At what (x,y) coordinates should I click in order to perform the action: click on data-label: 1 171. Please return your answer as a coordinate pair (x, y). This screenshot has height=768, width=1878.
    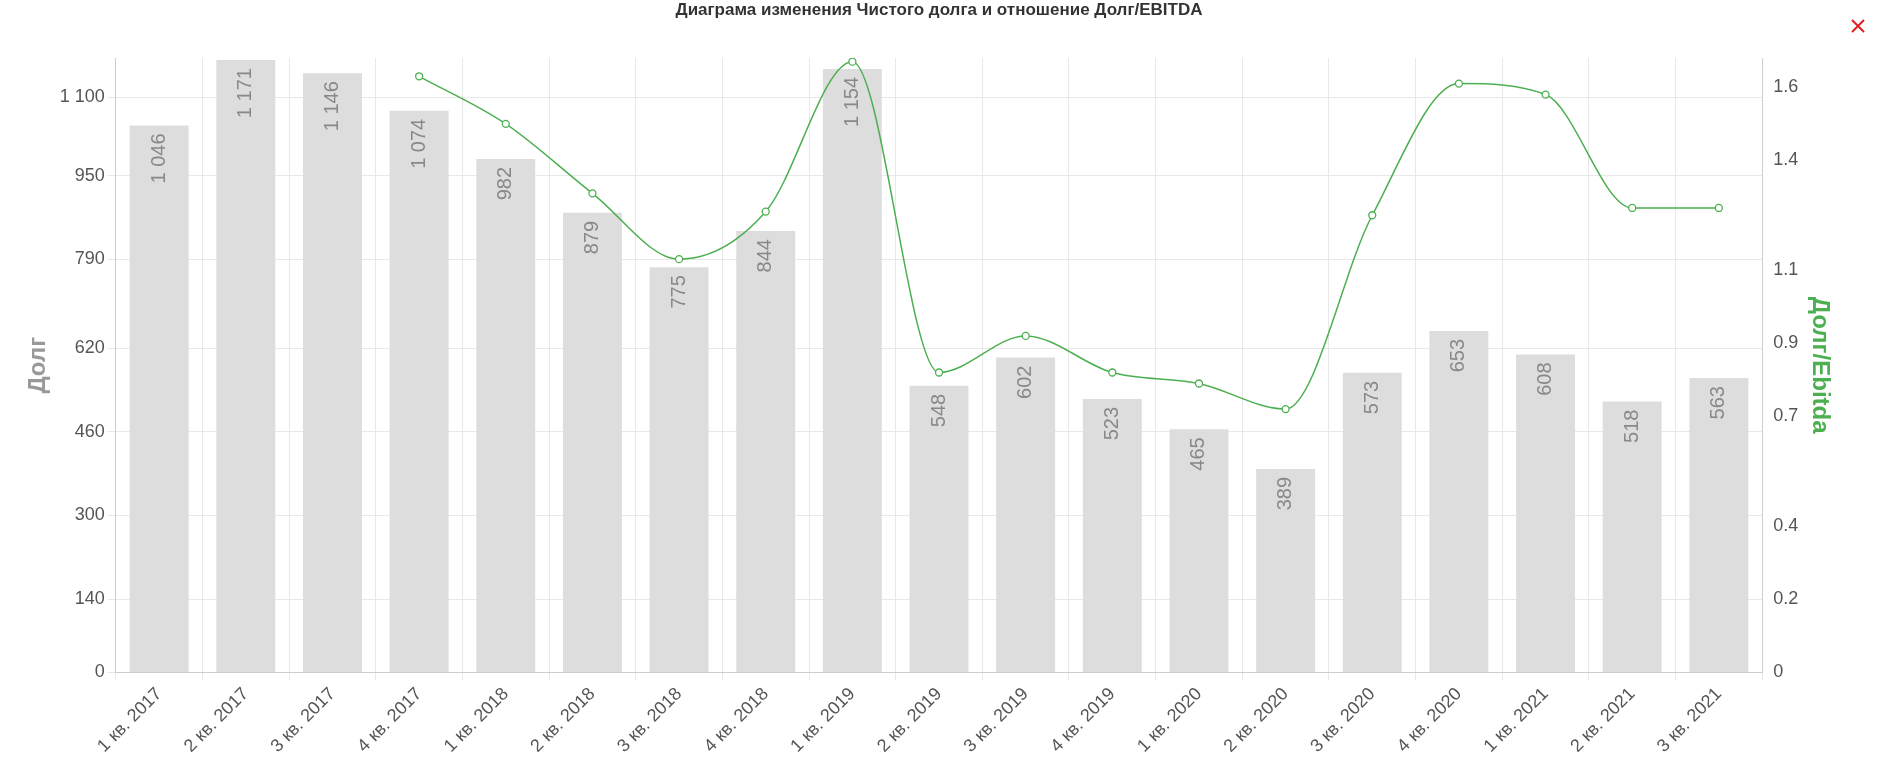
    Looking at the image, I should click on (244, 93).